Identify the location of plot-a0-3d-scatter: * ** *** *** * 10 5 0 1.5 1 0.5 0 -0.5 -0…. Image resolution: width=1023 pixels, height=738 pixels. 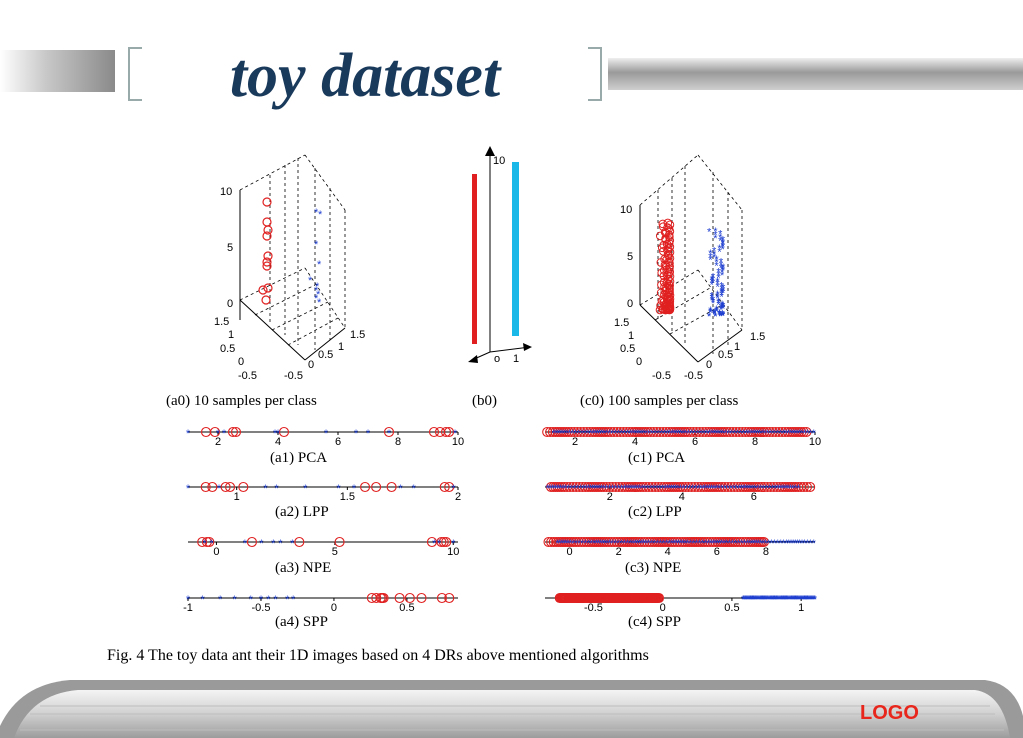
(289, 268).